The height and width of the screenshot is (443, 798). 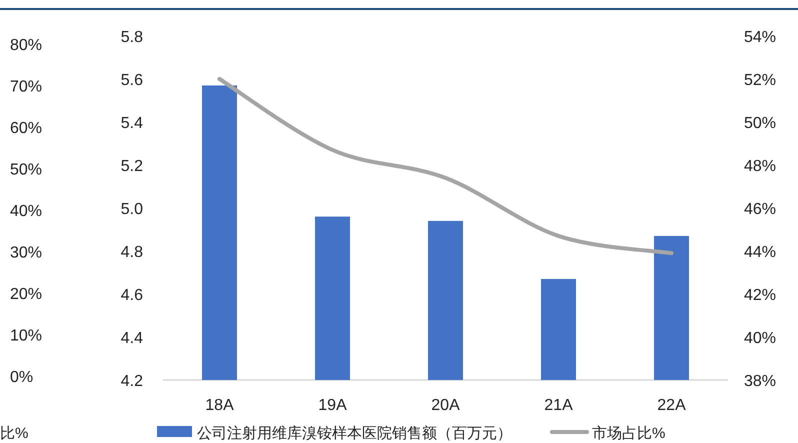 What do you see at coordinates (629, 433) in the screenshot?
I see `legend-label: 市场占比%` at bounding box center [629, 433].